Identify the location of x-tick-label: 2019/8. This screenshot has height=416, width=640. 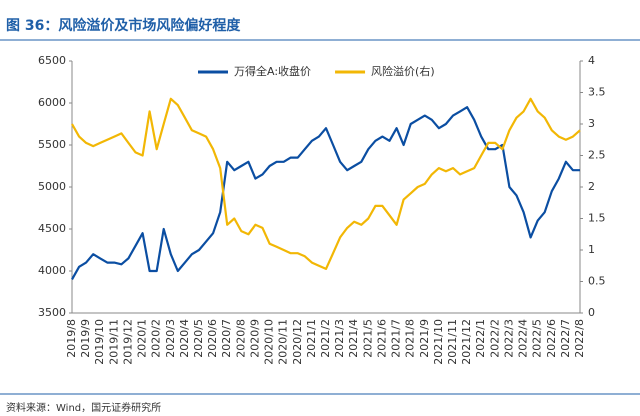
(71, 338).